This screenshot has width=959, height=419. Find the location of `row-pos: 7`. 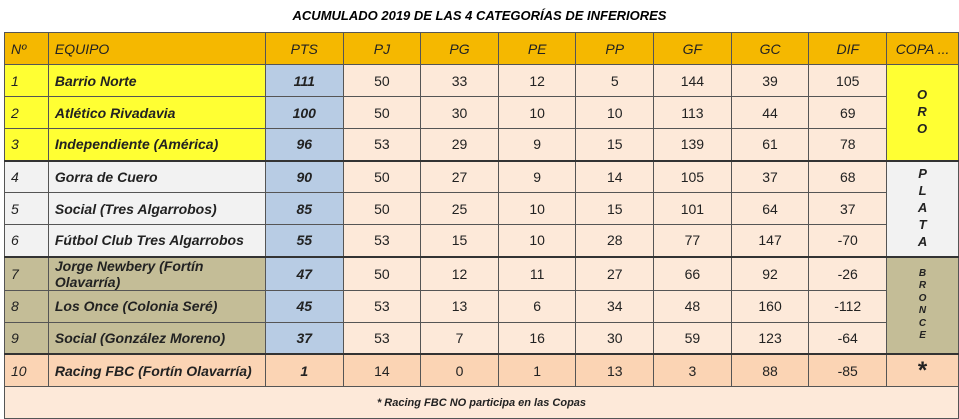

row-pos: 7 is located at coordinates (26, 273).